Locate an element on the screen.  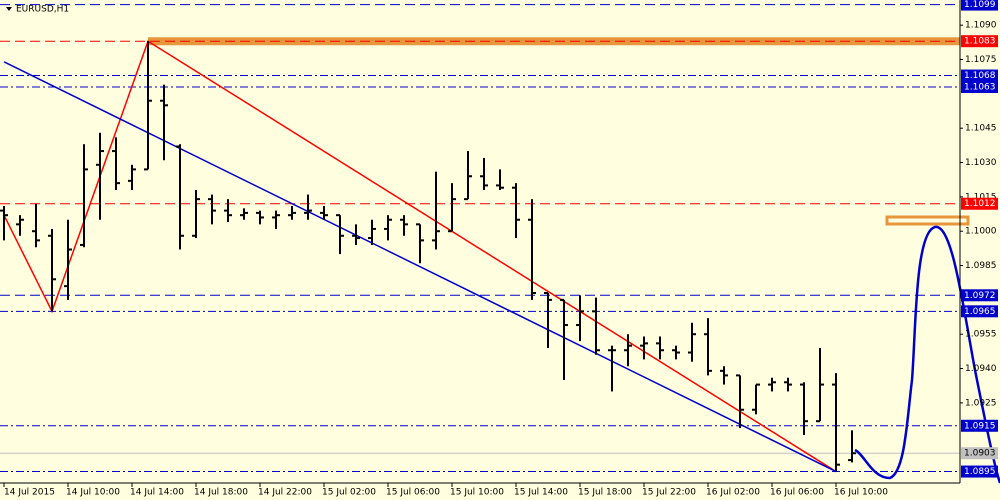
x-tick-label: 16 Jul 06:00 is located at coordinates (797, 493).